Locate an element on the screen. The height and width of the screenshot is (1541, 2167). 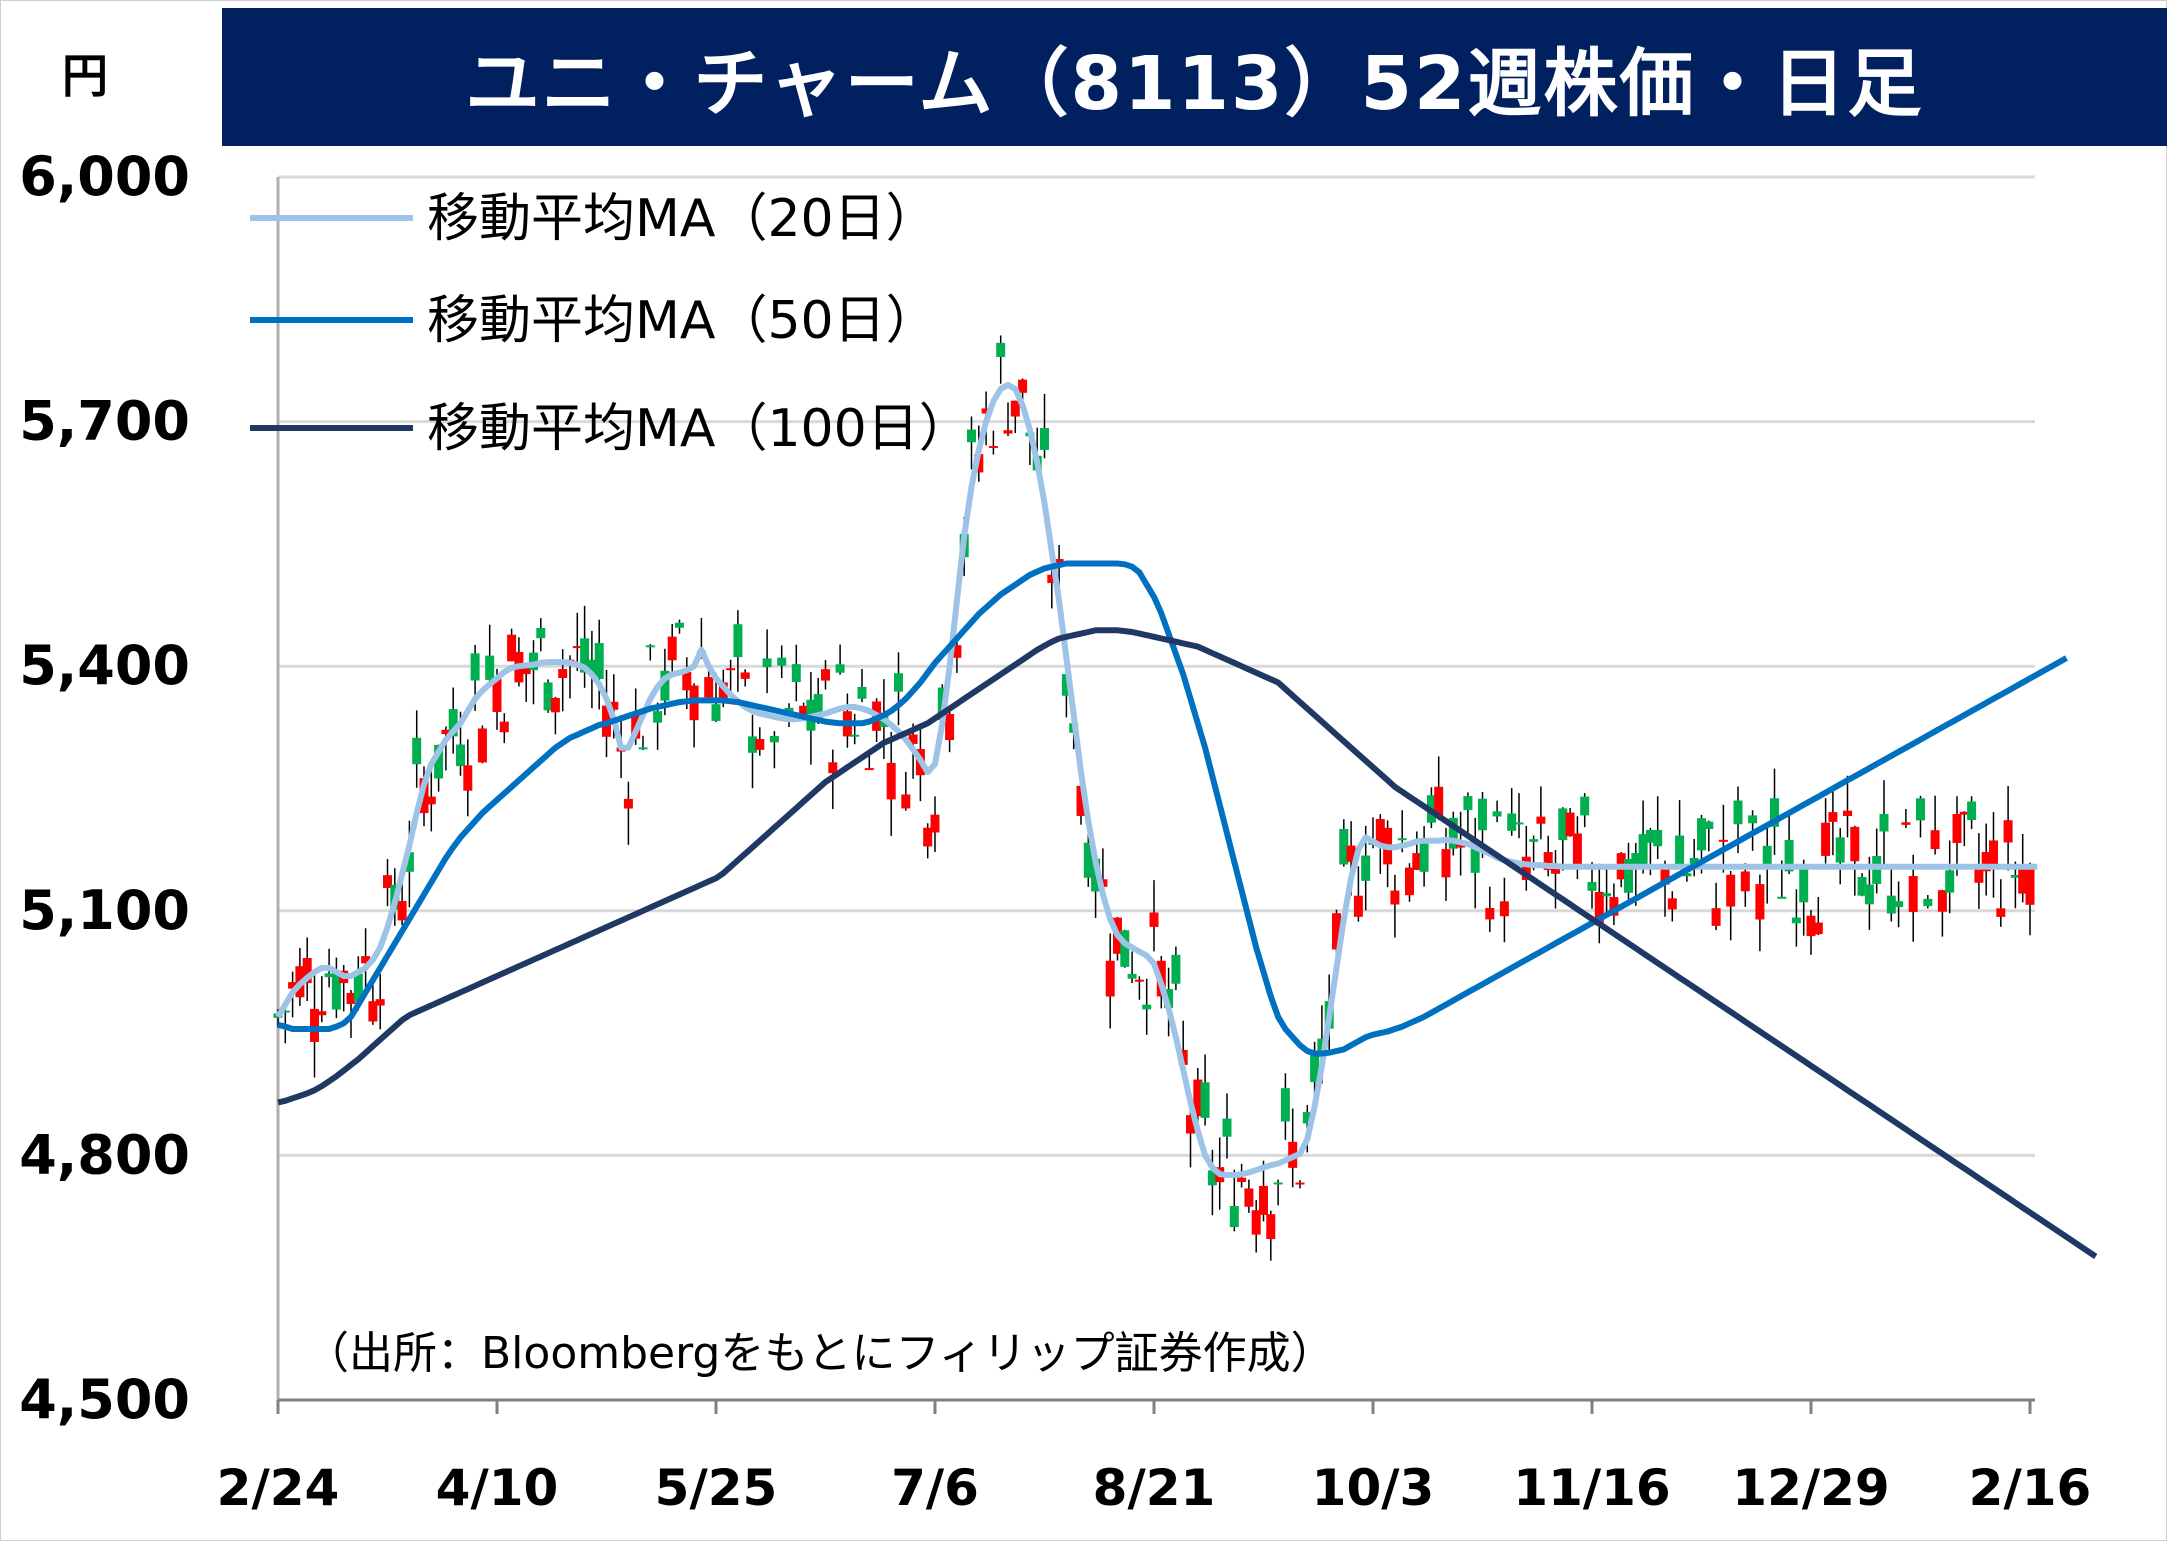
legend-label: 移動平均MA（20日） is located at coordinates (682, 219).